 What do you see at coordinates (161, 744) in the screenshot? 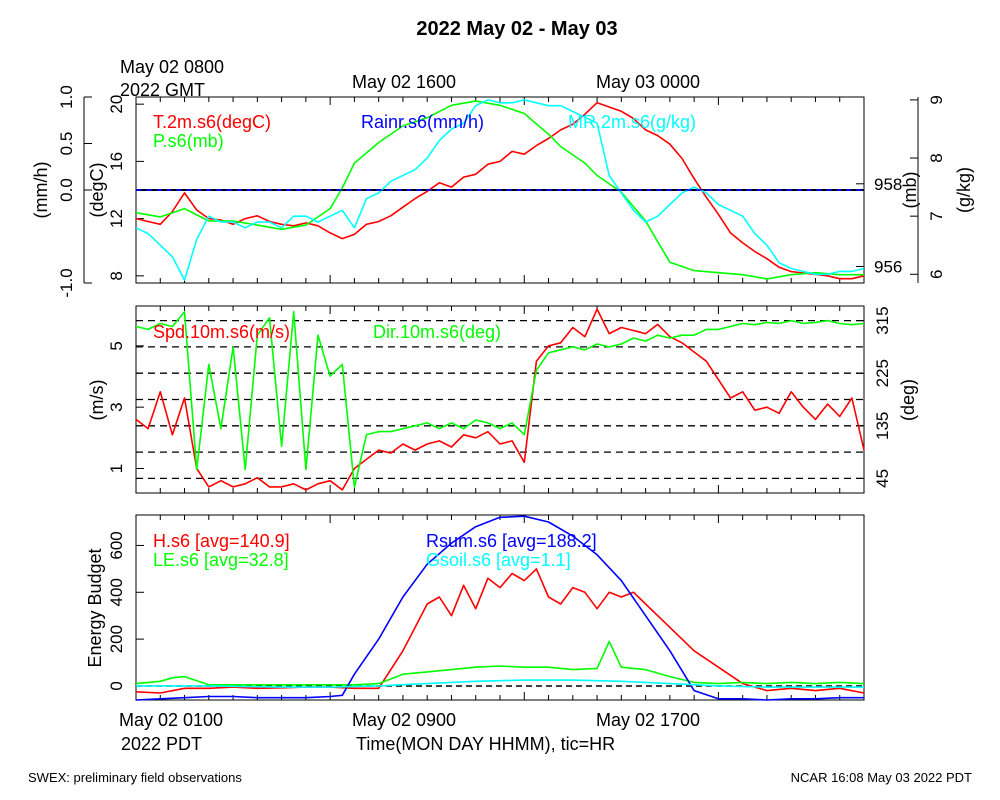
I see `pdt-year-label: 2022 PDT` at bounding box center [161, 744].